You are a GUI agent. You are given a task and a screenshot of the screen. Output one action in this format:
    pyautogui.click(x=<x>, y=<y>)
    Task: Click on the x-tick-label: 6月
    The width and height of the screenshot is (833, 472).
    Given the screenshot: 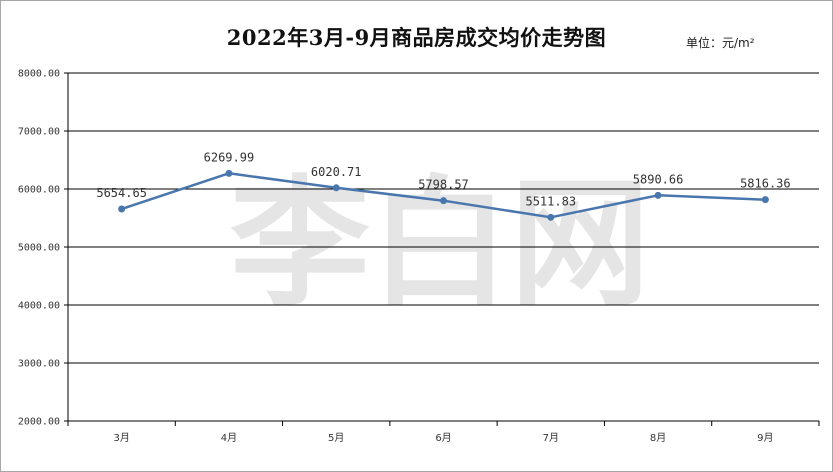 What is the action you would take?
    pyautogui.click(x=443, y=438)
    